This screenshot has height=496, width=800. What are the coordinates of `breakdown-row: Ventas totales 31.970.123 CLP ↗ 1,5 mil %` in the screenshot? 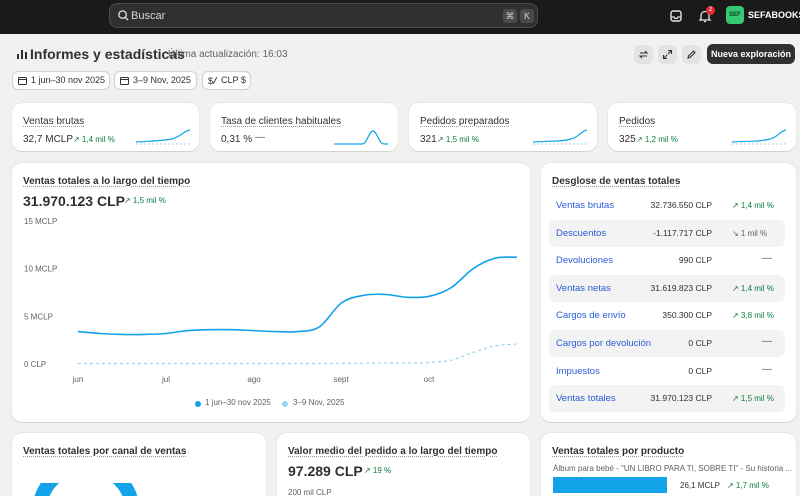 It's located at (667, 399).